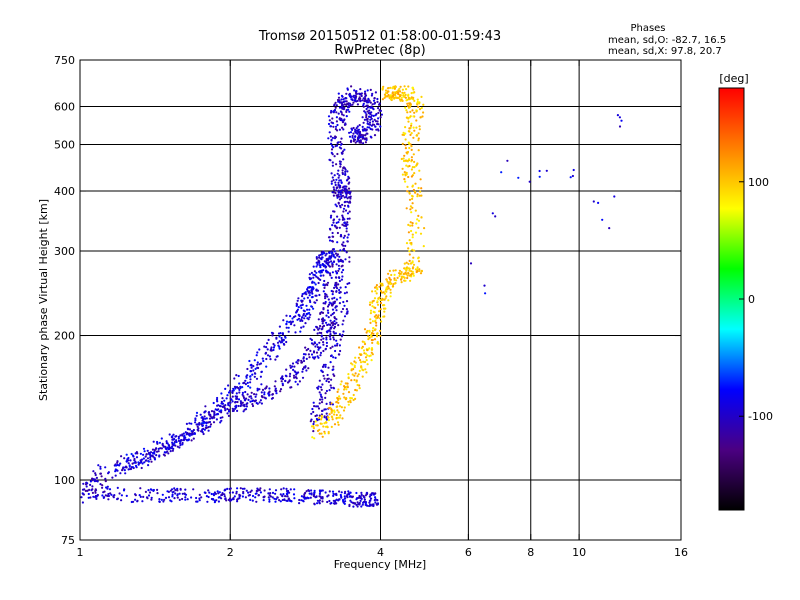 The width and height of the screenshot is (800, 600). Describe the element at coordinates (468, 552) in the screenshot. I see `x-tick-label: 6` at that location.